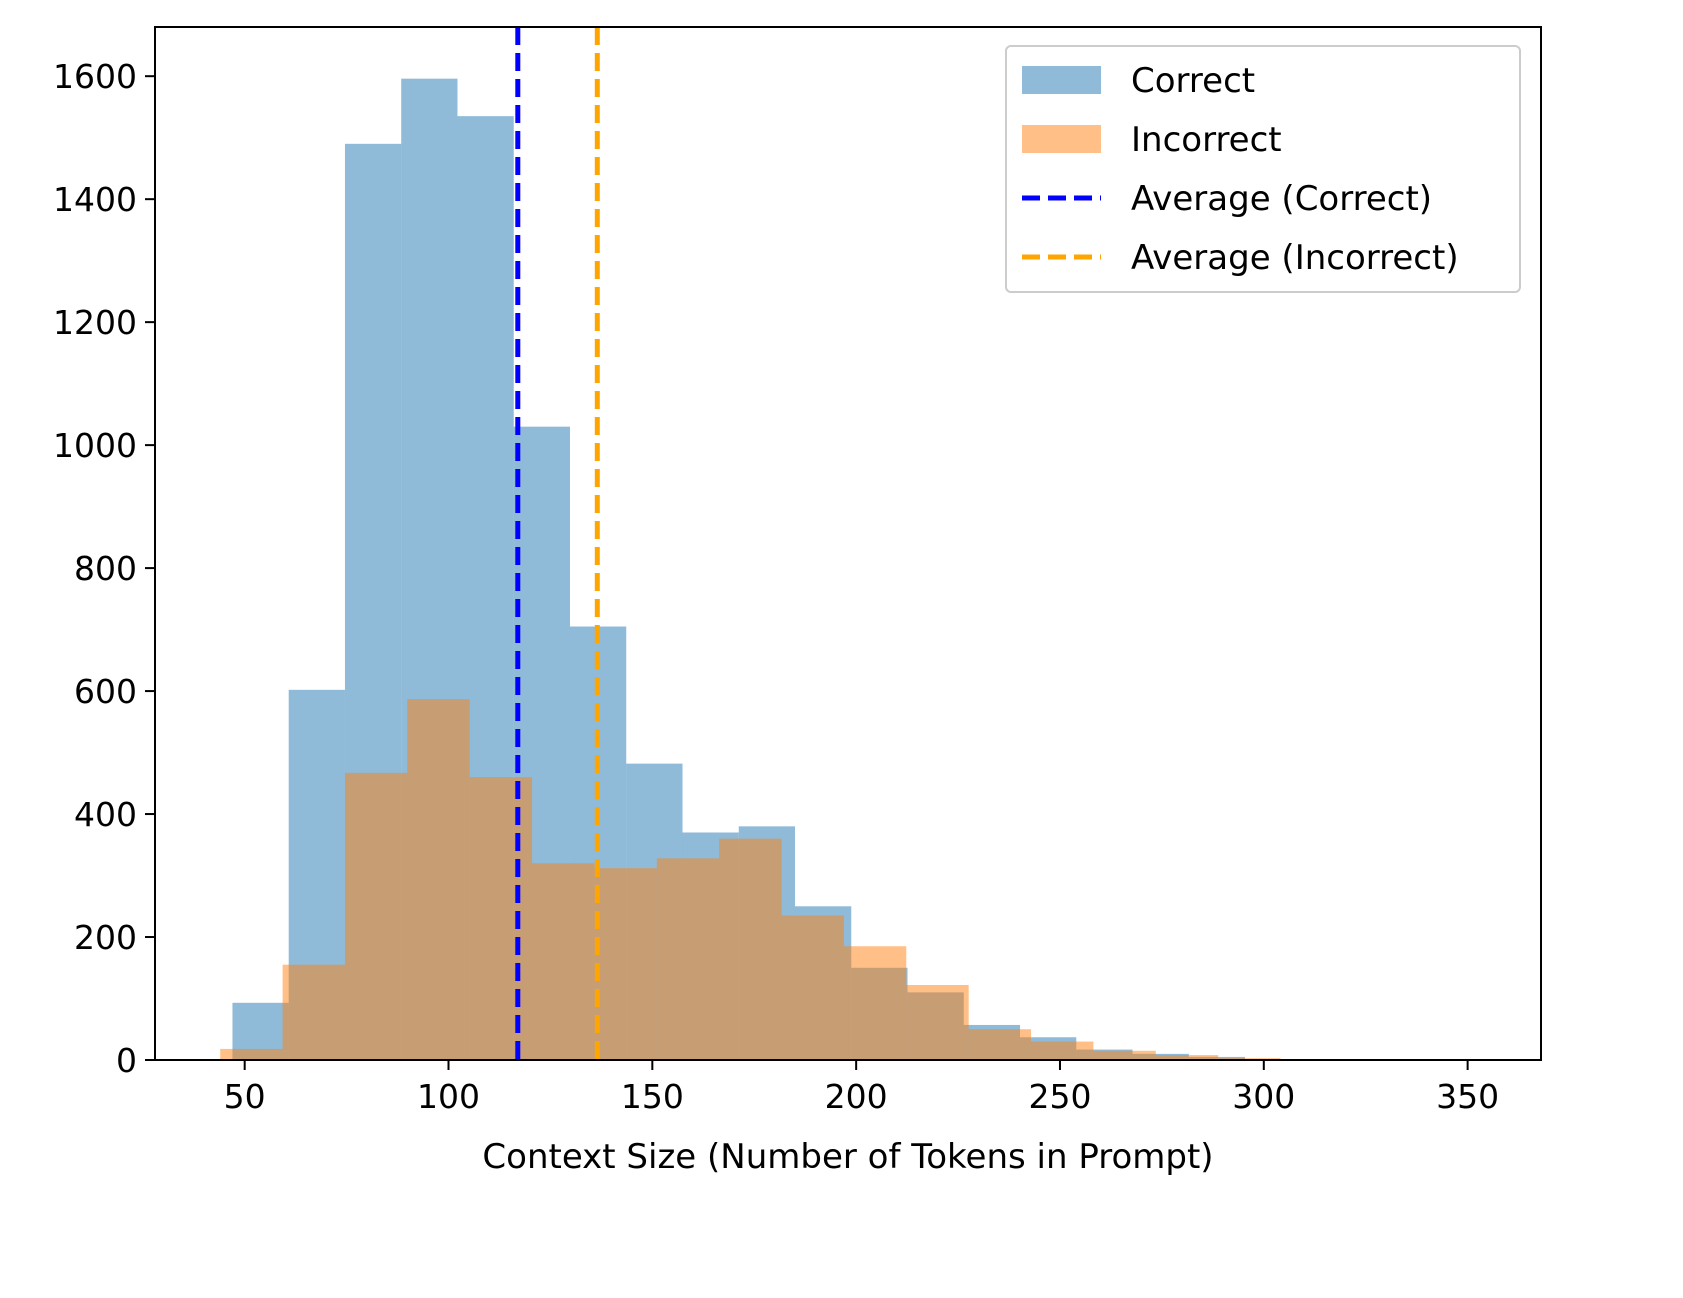  I want to click on y-tick-label-1200: 1200, so click(95, 322).